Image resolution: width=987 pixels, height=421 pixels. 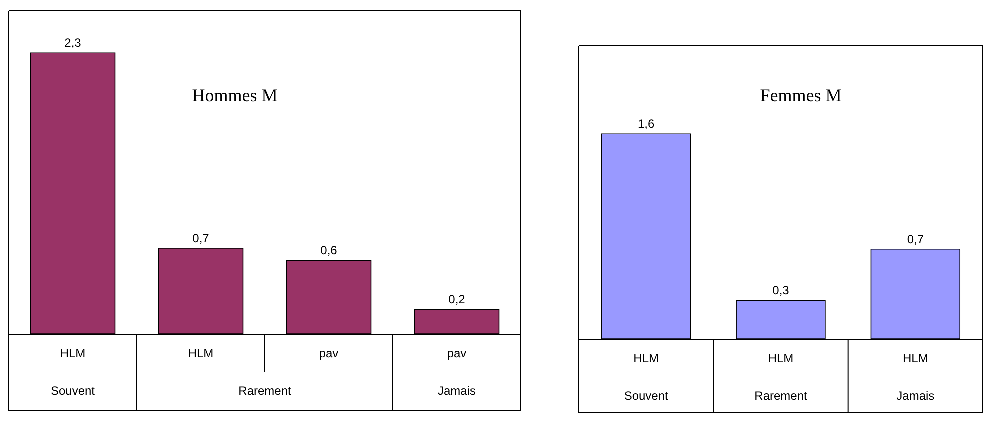 I want to click on chart-title: Femmes M, so click(x=801, y=96).